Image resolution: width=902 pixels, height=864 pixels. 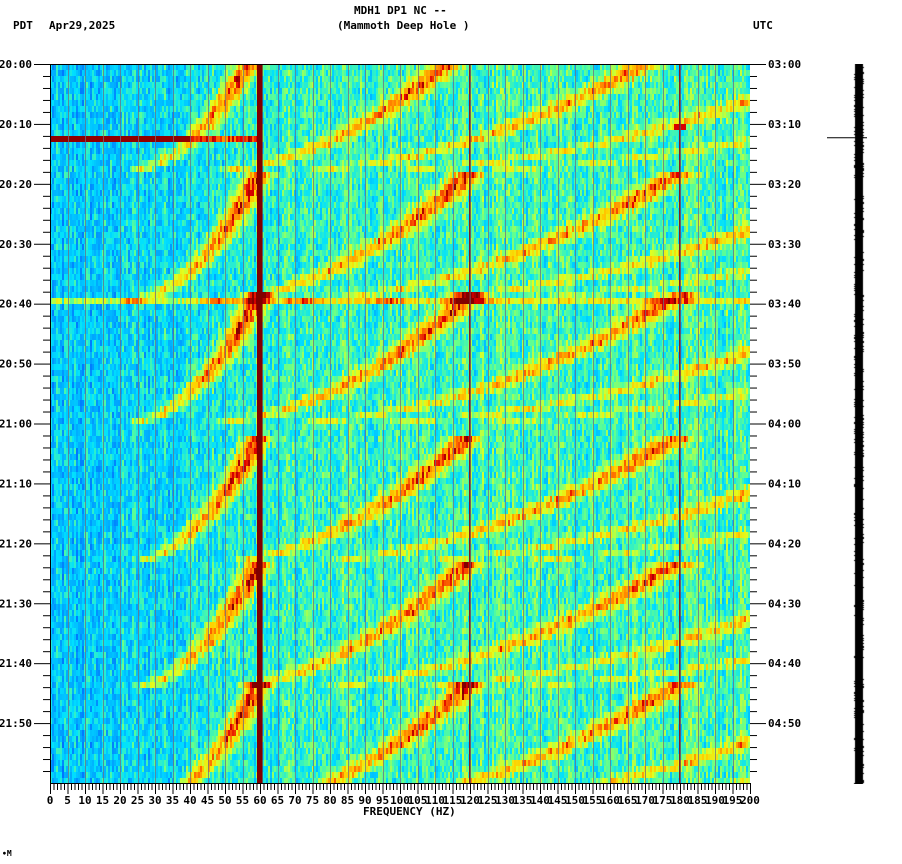 I want to click on x-tick-label: 75, so click(x=312, y=800).